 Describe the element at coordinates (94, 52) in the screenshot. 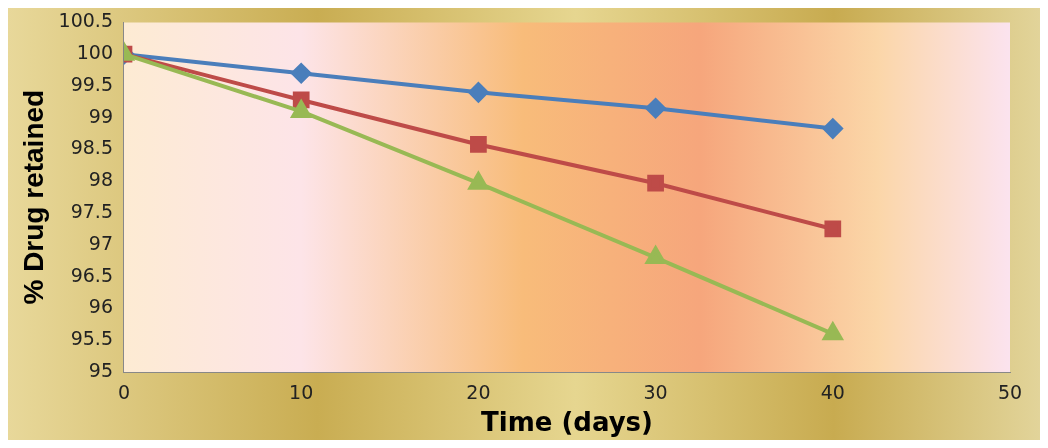

I see `y-tick-label: 100` at that location.